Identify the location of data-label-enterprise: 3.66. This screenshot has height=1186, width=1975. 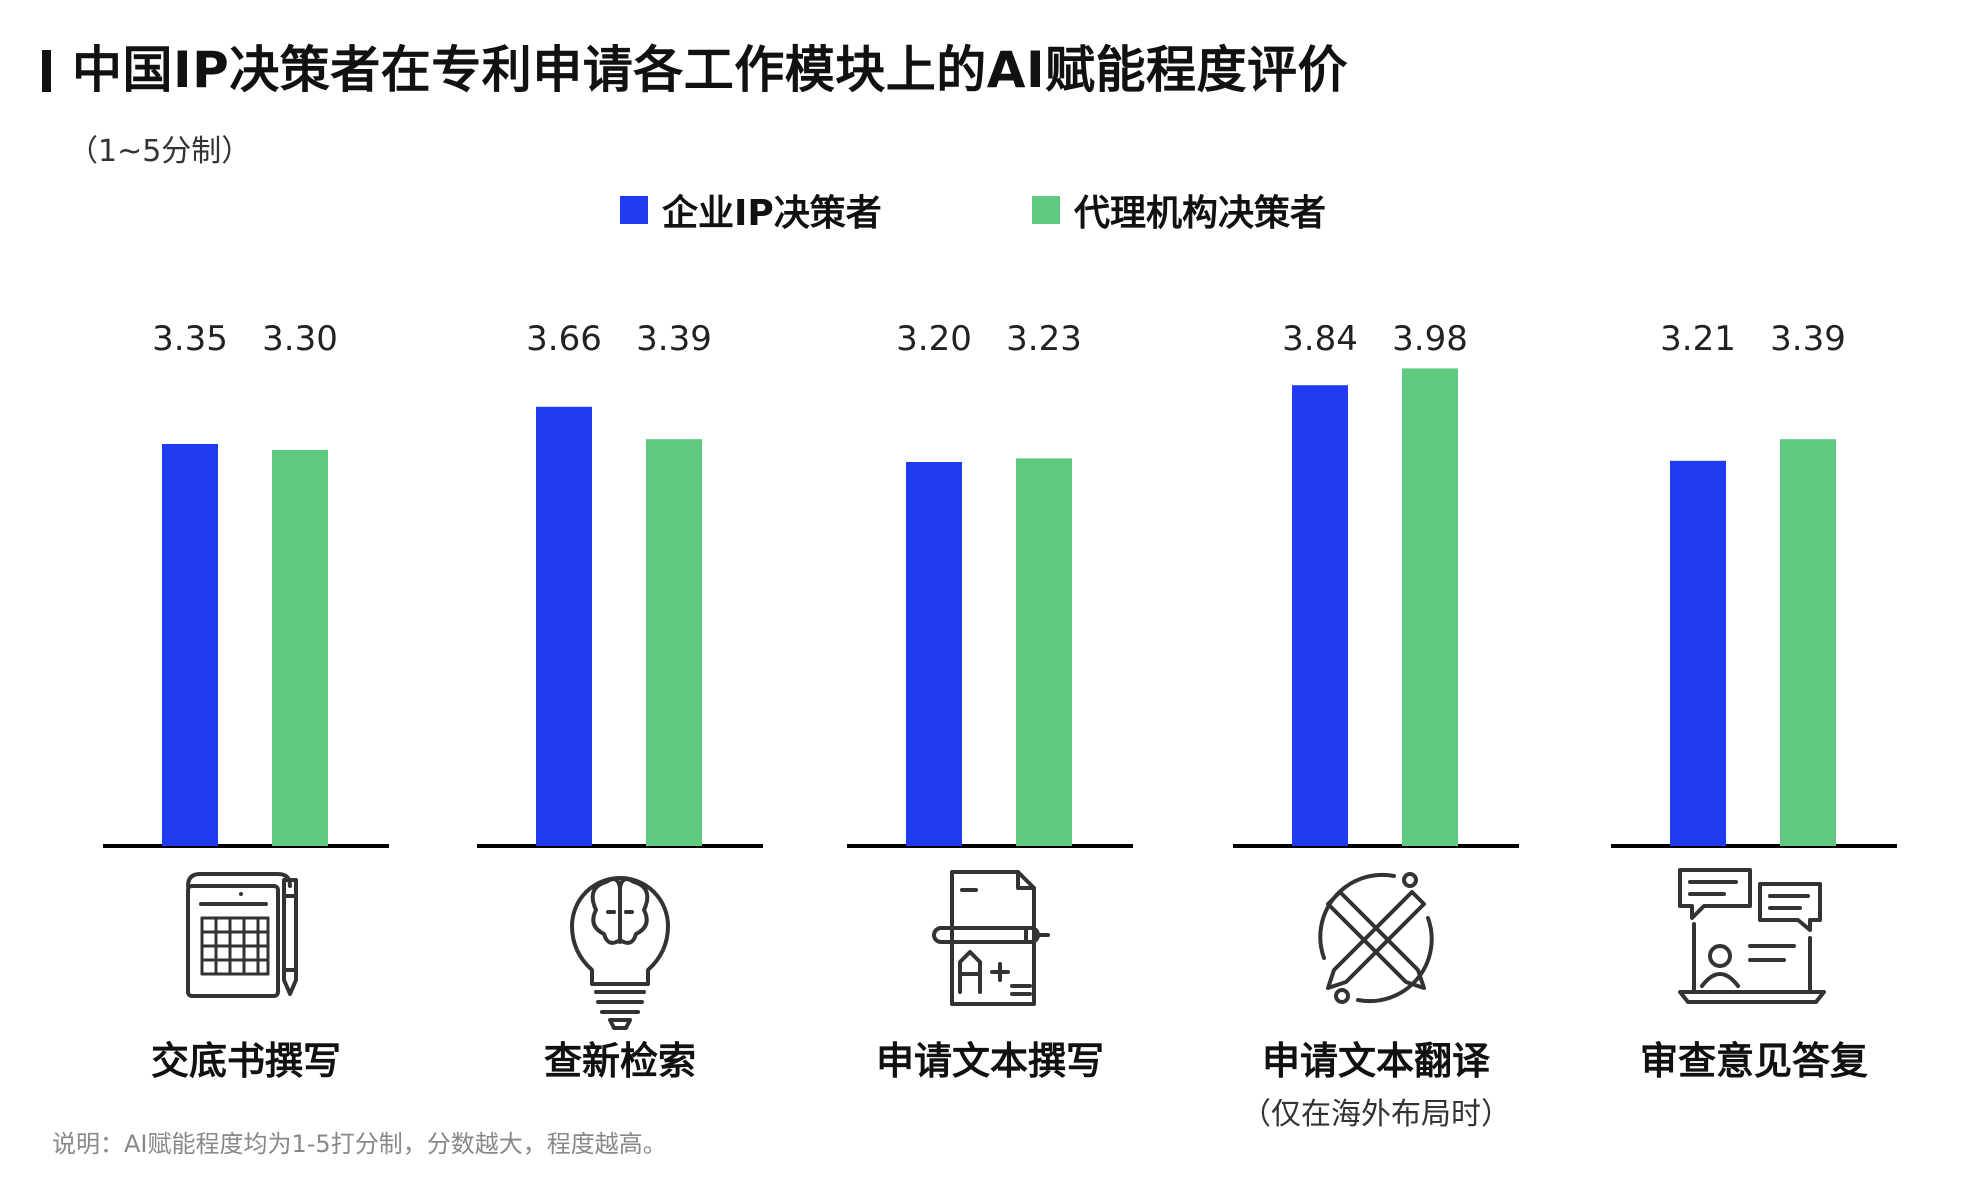
(564, 339).